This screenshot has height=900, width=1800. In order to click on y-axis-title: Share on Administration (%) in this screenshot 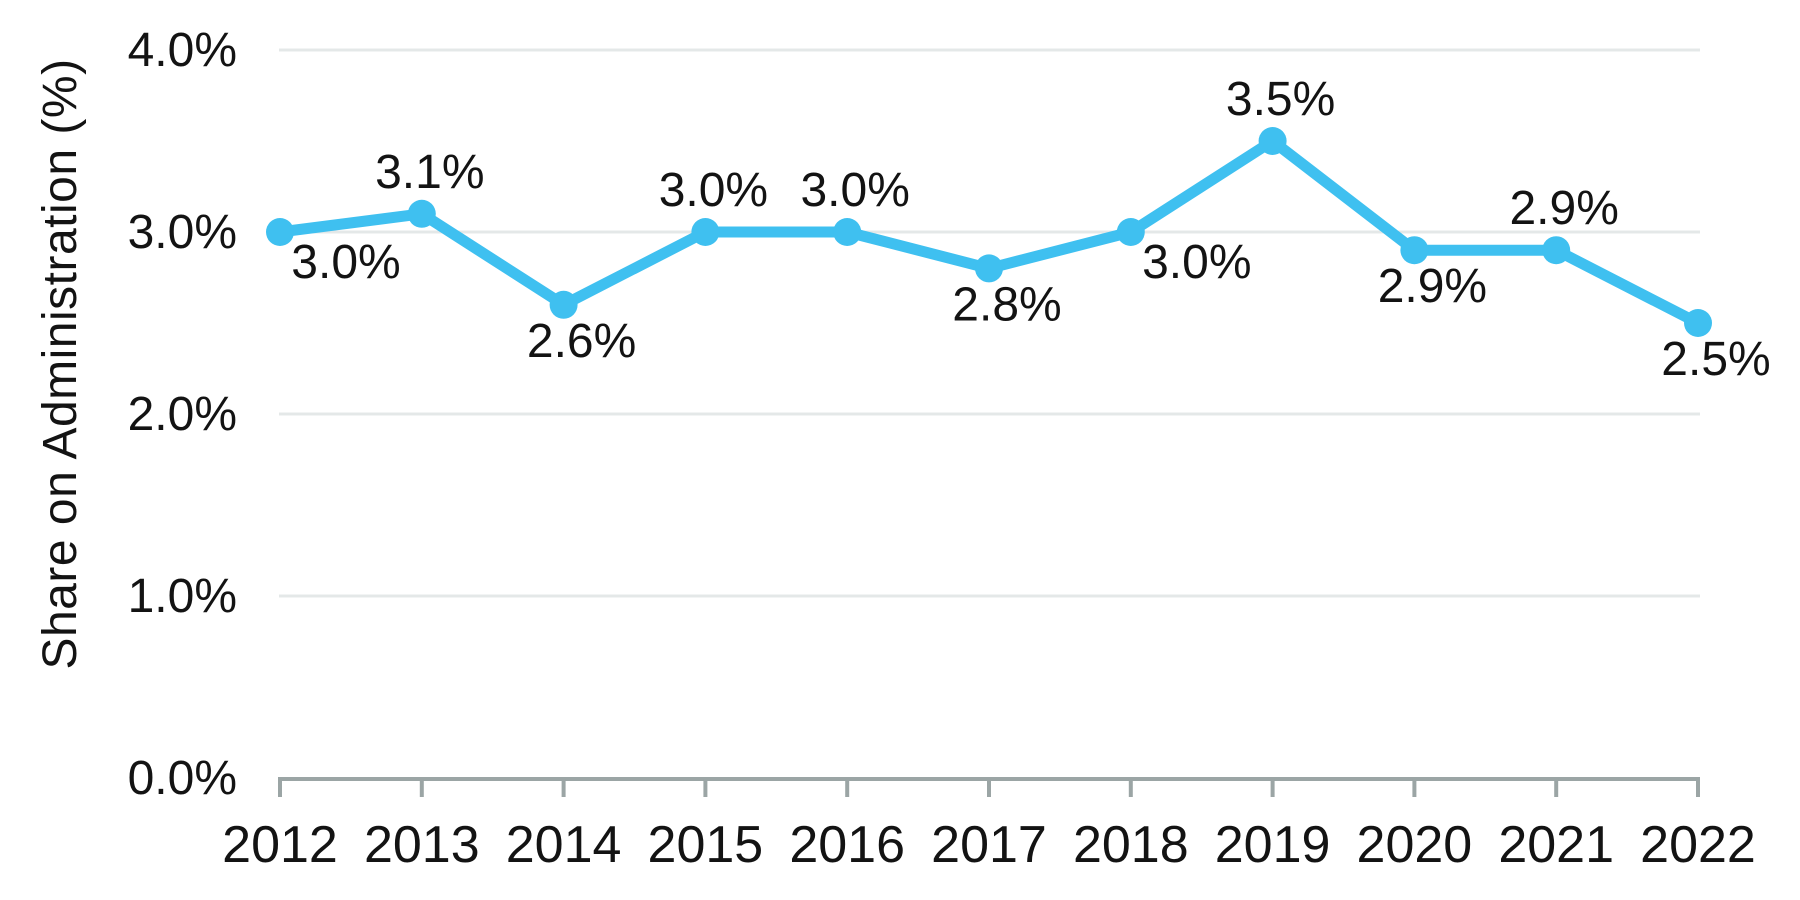, I will do `click(60, 363)`.